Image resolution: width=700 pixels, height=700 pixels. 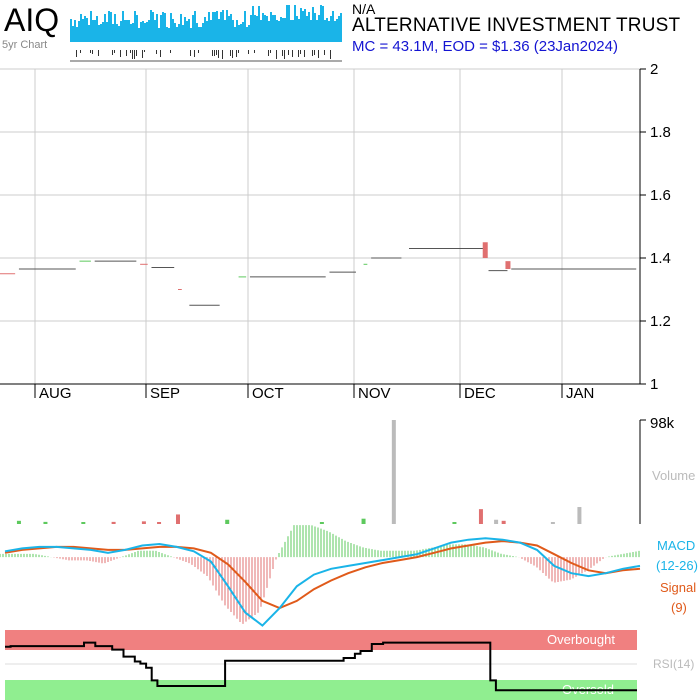 I want to click on signal-label: Signal, so click(x=678, y=587).